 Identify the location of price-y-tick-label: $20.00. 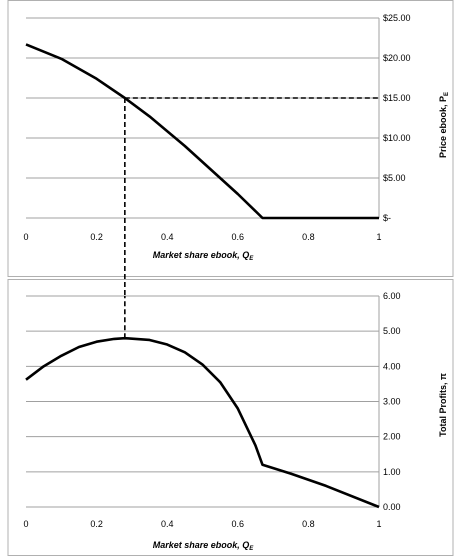
(397, 58).